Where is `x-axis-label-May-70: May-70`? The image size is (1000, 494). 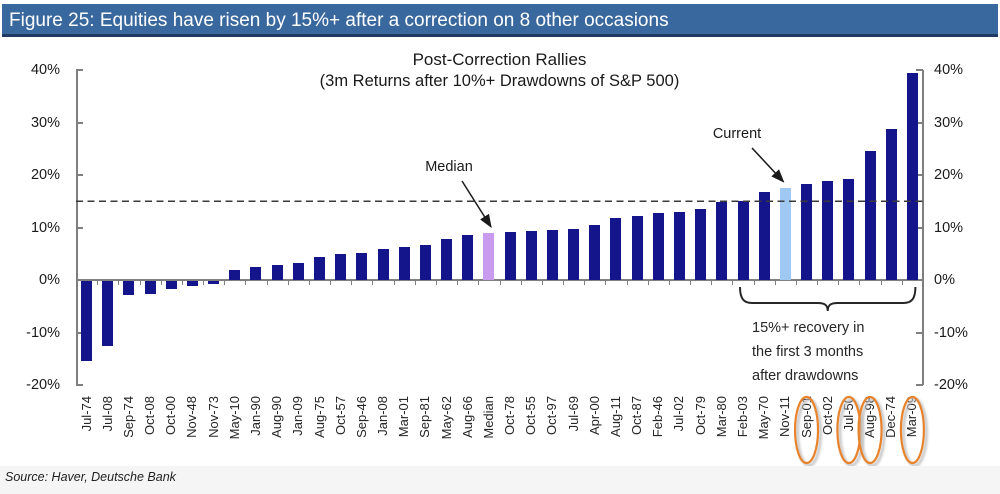 x-axis-label-May-70: May-70 is located at coordinates (764, 418).